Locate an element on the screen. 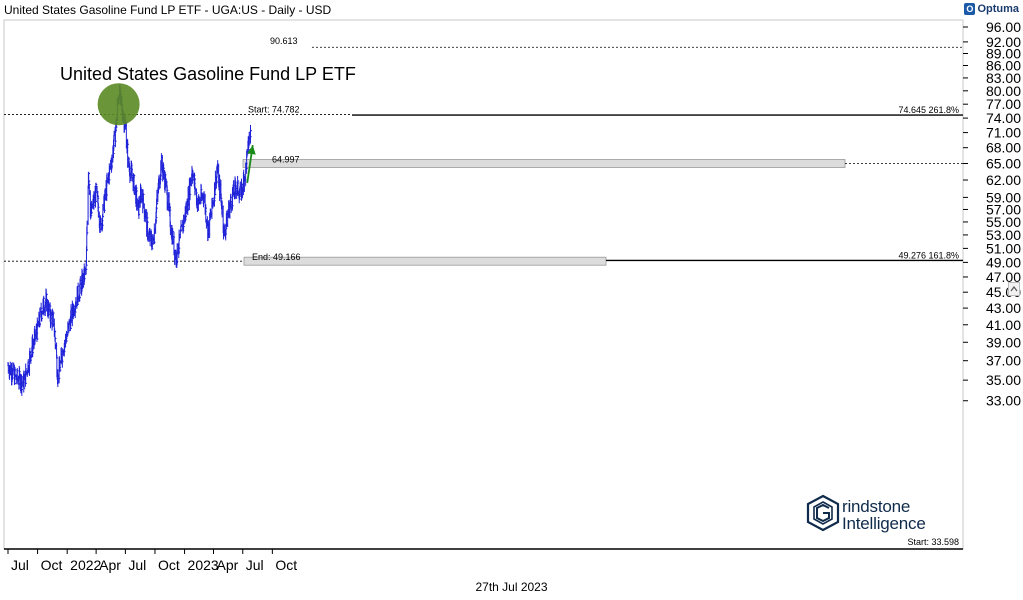 The image size is (1023, 600). y-tick-label: 41.00 is located at coordinates (1003, 325).